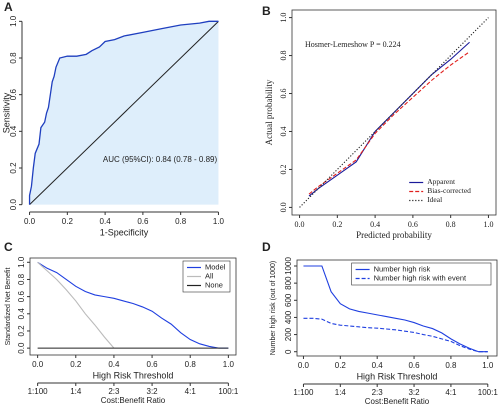  I want to click on legend-label: All, so click(209, 275).